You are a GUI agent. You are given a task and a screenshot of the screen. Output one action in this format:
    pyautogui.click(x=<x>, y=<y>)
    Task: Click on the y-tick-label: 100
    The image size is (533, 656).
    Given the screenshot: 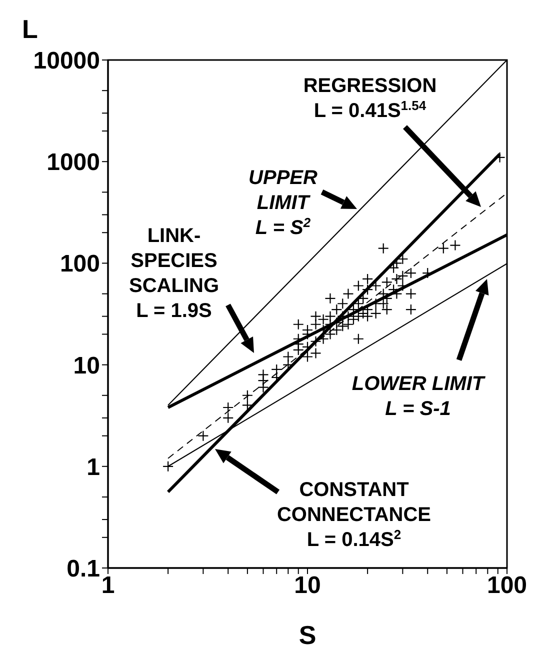 What is the action you would take?
    pyautogui.click(x=80, y=264)
    